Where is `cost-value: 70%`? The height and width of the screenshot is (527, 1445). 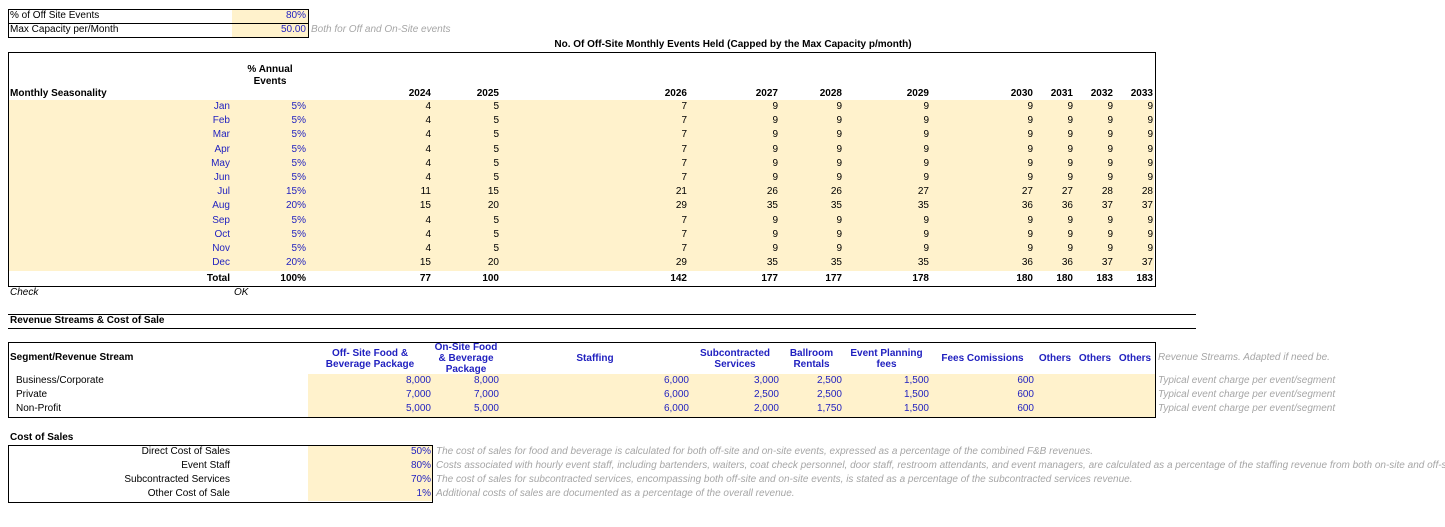 cost-value: 70% is located at coordinates (420, 479).